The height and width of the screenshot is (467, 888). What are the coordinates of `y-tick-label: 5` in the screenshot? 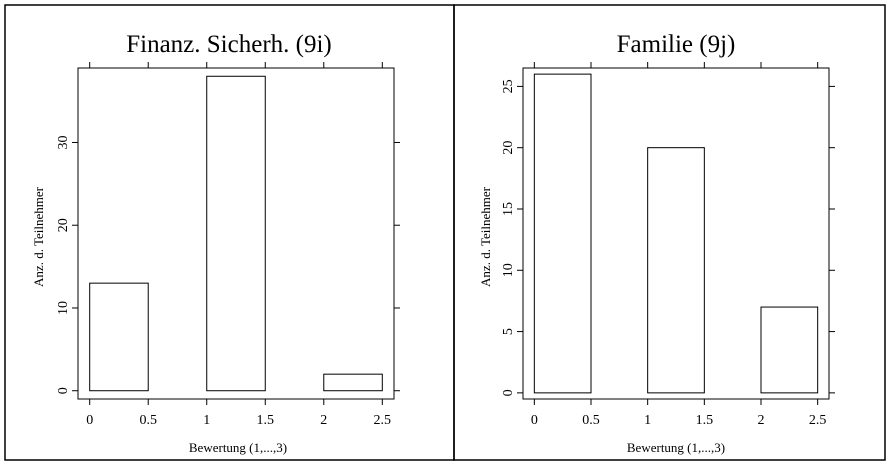 It's located at (508, 331).